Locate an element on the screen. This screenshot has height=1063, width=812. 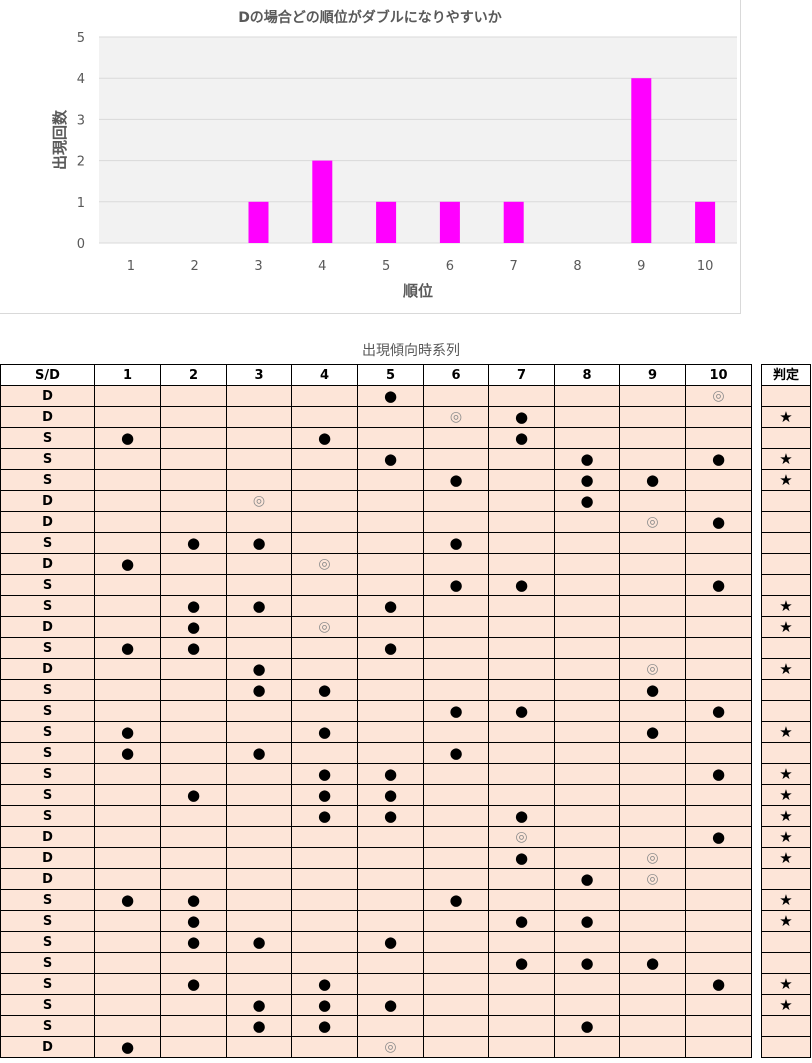
bar is located at coordinates (322, 201).